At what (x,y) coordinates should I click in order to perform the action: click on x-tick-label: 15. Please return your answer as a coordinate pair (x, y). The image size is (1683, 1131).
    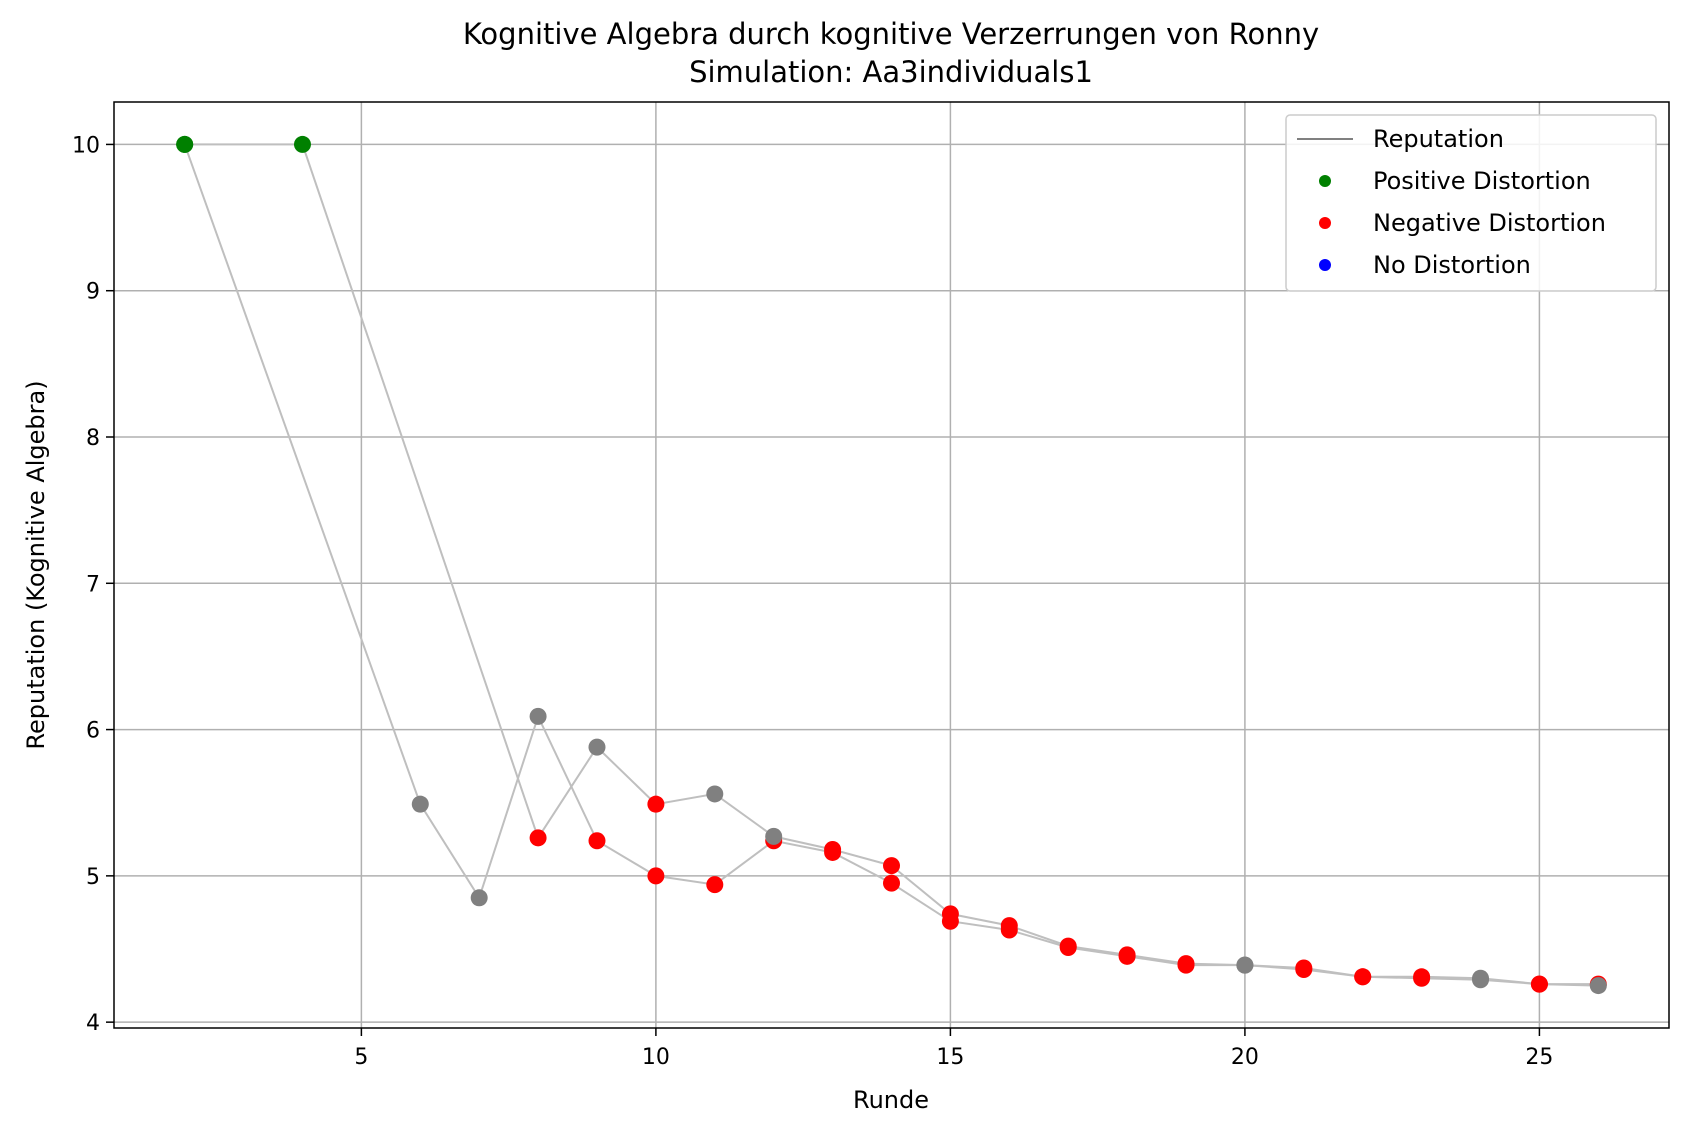
    Looking at the image, I should click on (950, 1057).